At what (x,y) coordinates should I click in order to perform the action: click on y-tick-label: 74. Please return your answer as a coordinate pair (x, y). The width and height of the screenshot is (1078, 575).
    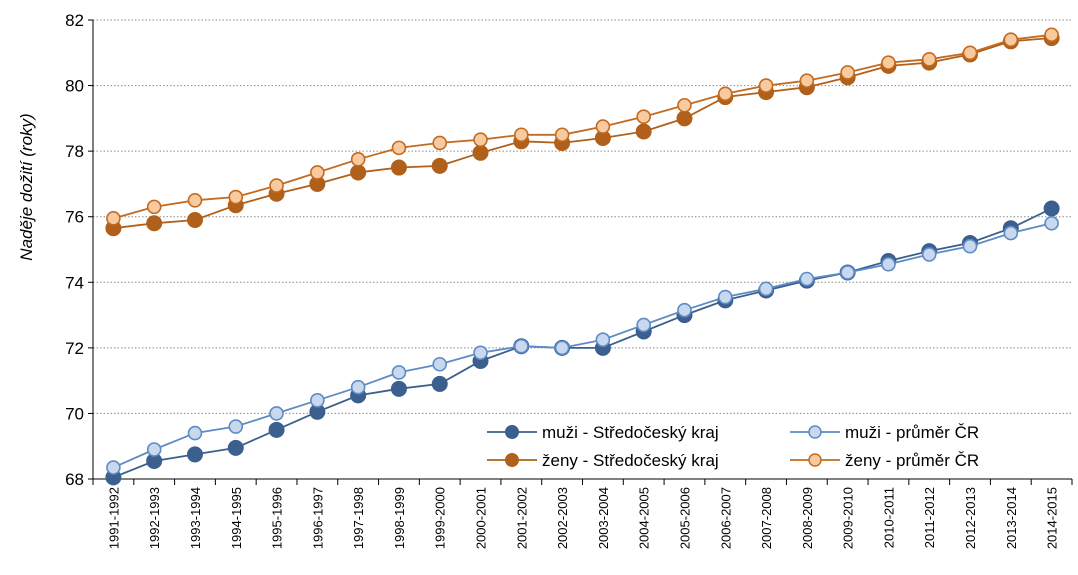
    Looking at the image, I should click on (74, 282).